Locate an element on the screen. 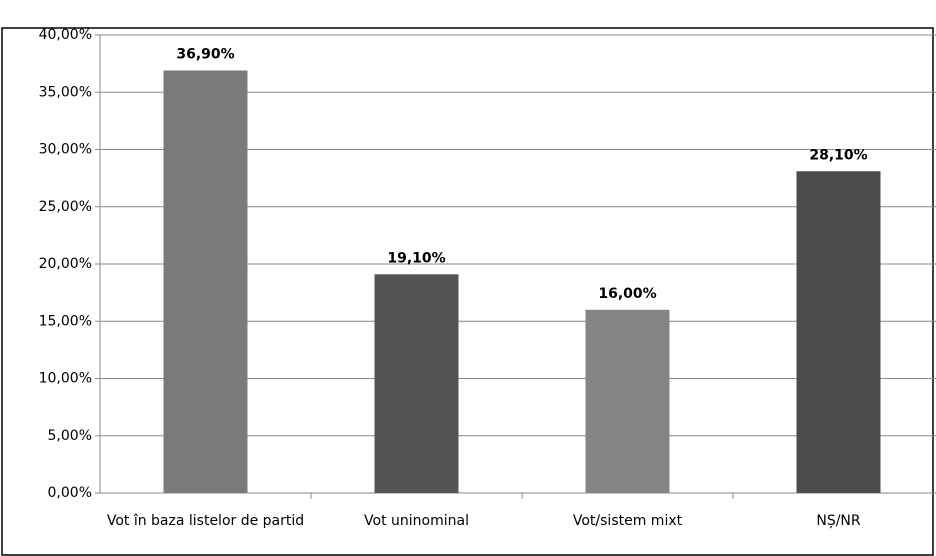 This screenshot has width=936, height=556. y-tick-label: 35,00% is located at coordinates (65, 92).